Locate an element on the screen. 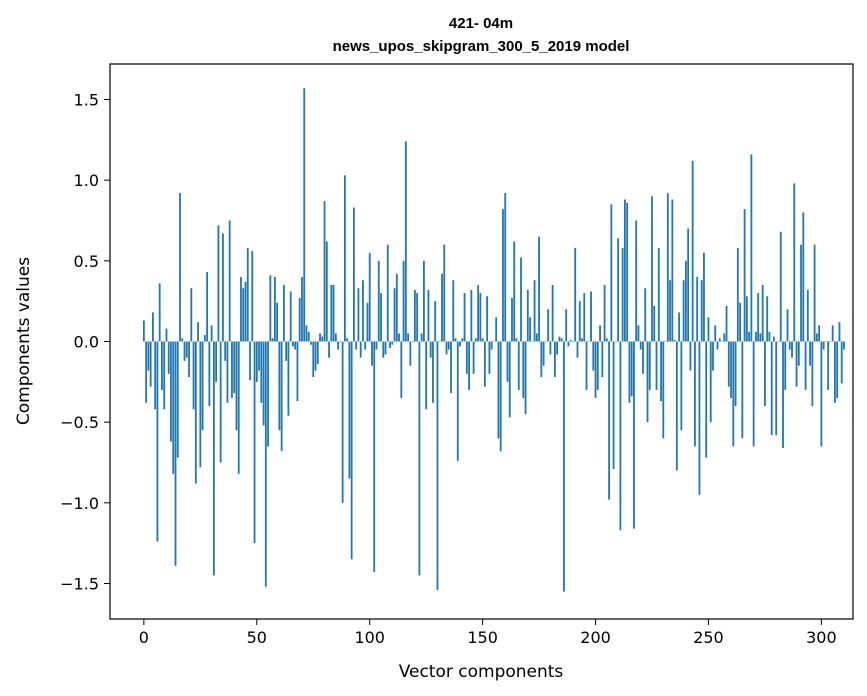 The width and height of the screenshot is (867, 696). y-tick-label: −0.5 is located at coordinates (79, 422).